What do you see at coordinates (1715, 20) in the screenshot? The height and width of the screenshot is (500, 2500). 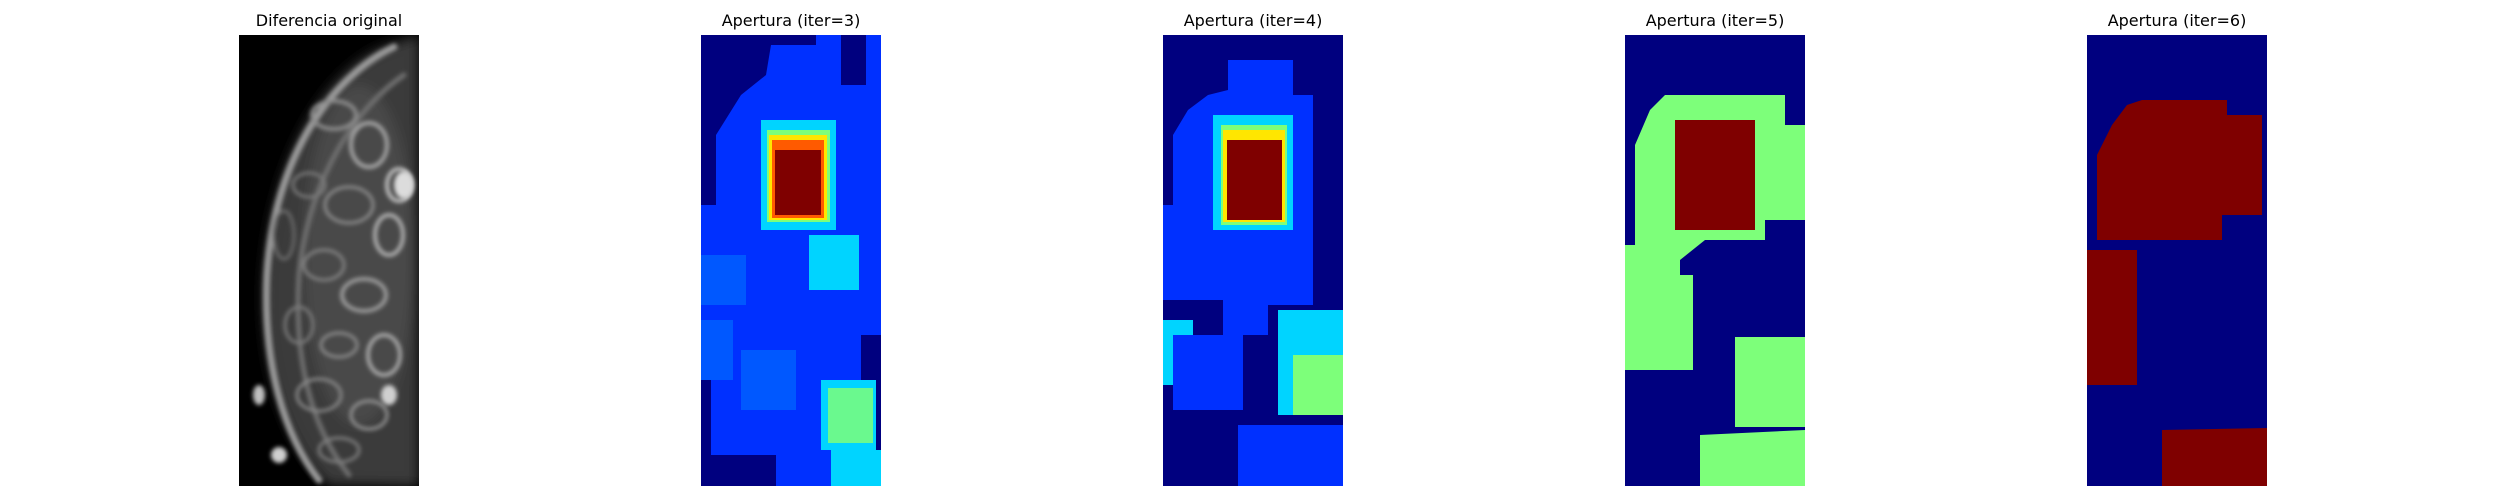 I see `panel-title: Apertura (iter=5)` at bounding box center [1715, 20].